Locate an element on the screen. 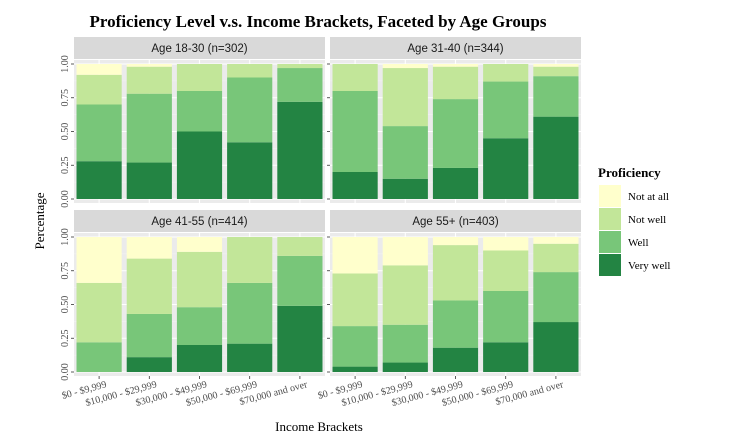 This screenshot has width=735, height=447. facet-label: Age 55+ (n=403) is located at coordinates (455, 222).